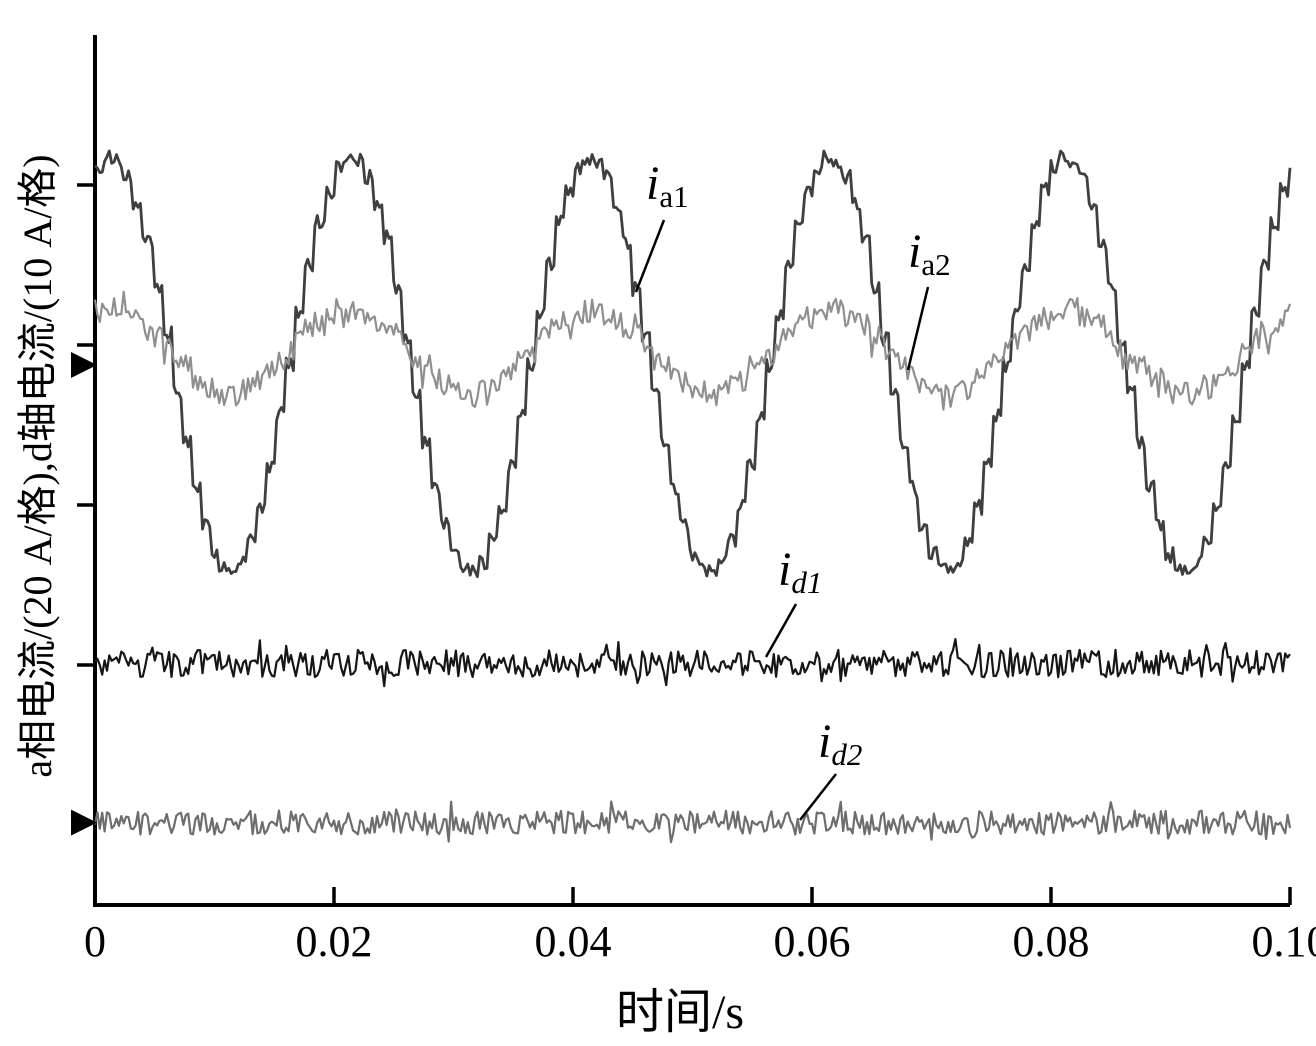 The height and width of the screenshot is (1046, 1316). What do you see at coordinates (818, 797) in the screenshot?
I see `leader-line-id2` at bounding box center [818, 797].